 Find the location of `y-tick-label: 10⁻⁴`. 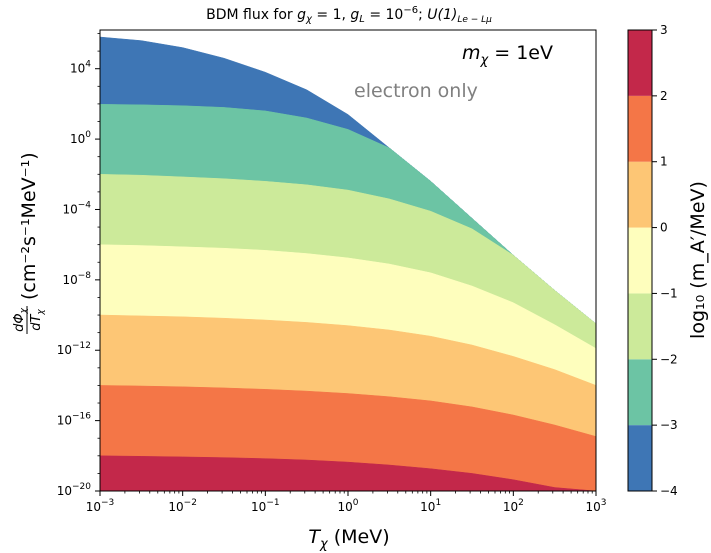

y-tick-label: 10⁻⁴ is located at coordinates (76, 208).